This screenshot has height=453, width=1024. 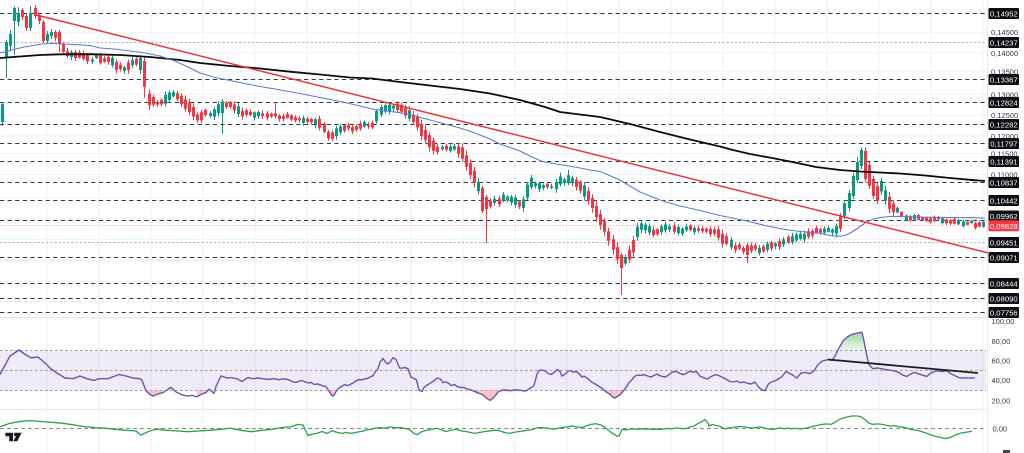 I want to click on svg-text: 0,11000, so click(x=1004, y=175).